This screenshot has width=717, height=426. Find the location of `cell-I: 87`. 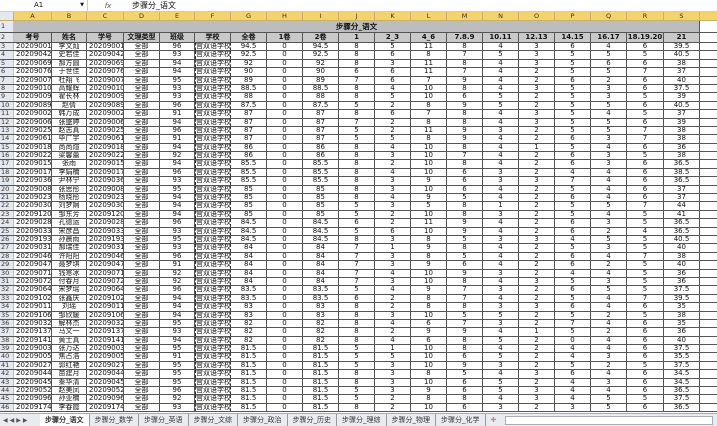

cell-I: 87 is located at coordinates (321, 130).